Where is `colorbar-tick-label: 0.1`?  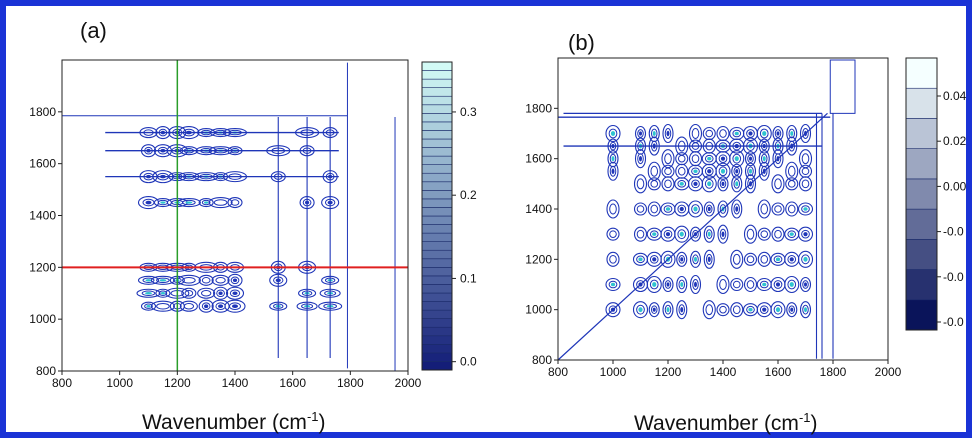
colorbar-tick-label: 0.1 is located at coordinates (468, 278).